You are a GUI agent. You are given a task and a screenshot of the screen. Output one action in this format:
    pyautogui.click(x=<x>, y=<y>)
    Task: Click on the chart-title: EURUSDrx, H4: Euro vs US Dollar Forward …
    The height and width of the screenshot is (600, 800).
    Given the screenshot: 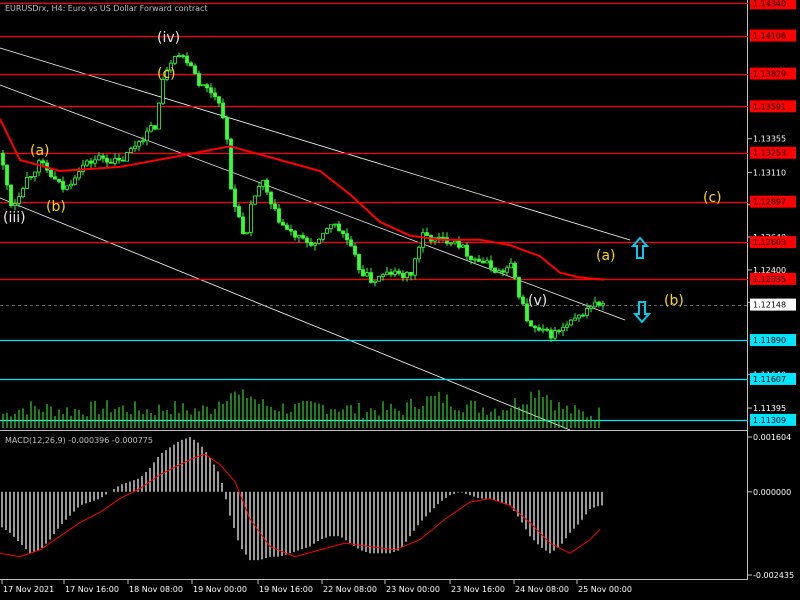 What is the action you would take?
    pyautogui.click(x=106, y=8)
    